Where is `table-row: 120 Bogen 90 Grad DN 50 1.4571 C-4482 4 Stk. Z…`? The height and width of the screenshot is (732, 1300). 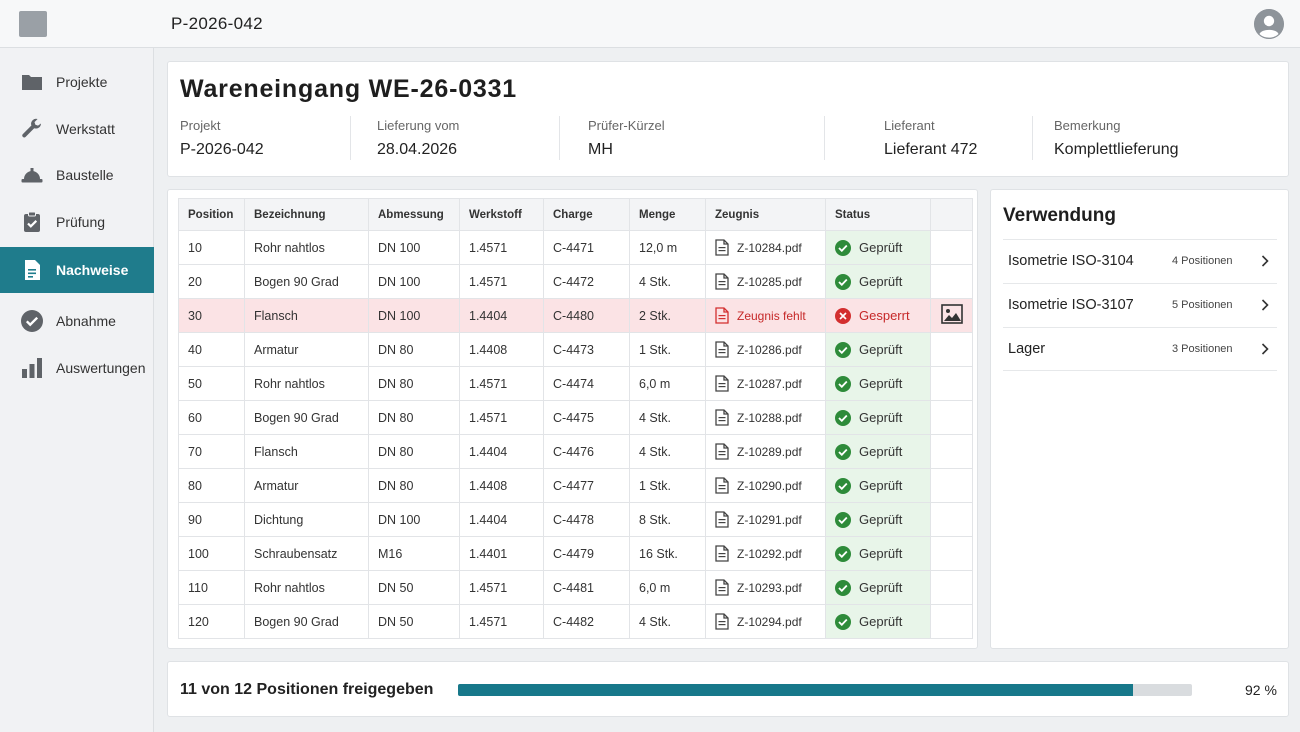
table-row: 120 Bogen 90 Grad DN 50 1.4571 C-4482 4 Stk. Z… is located at coordinates (575, 621).